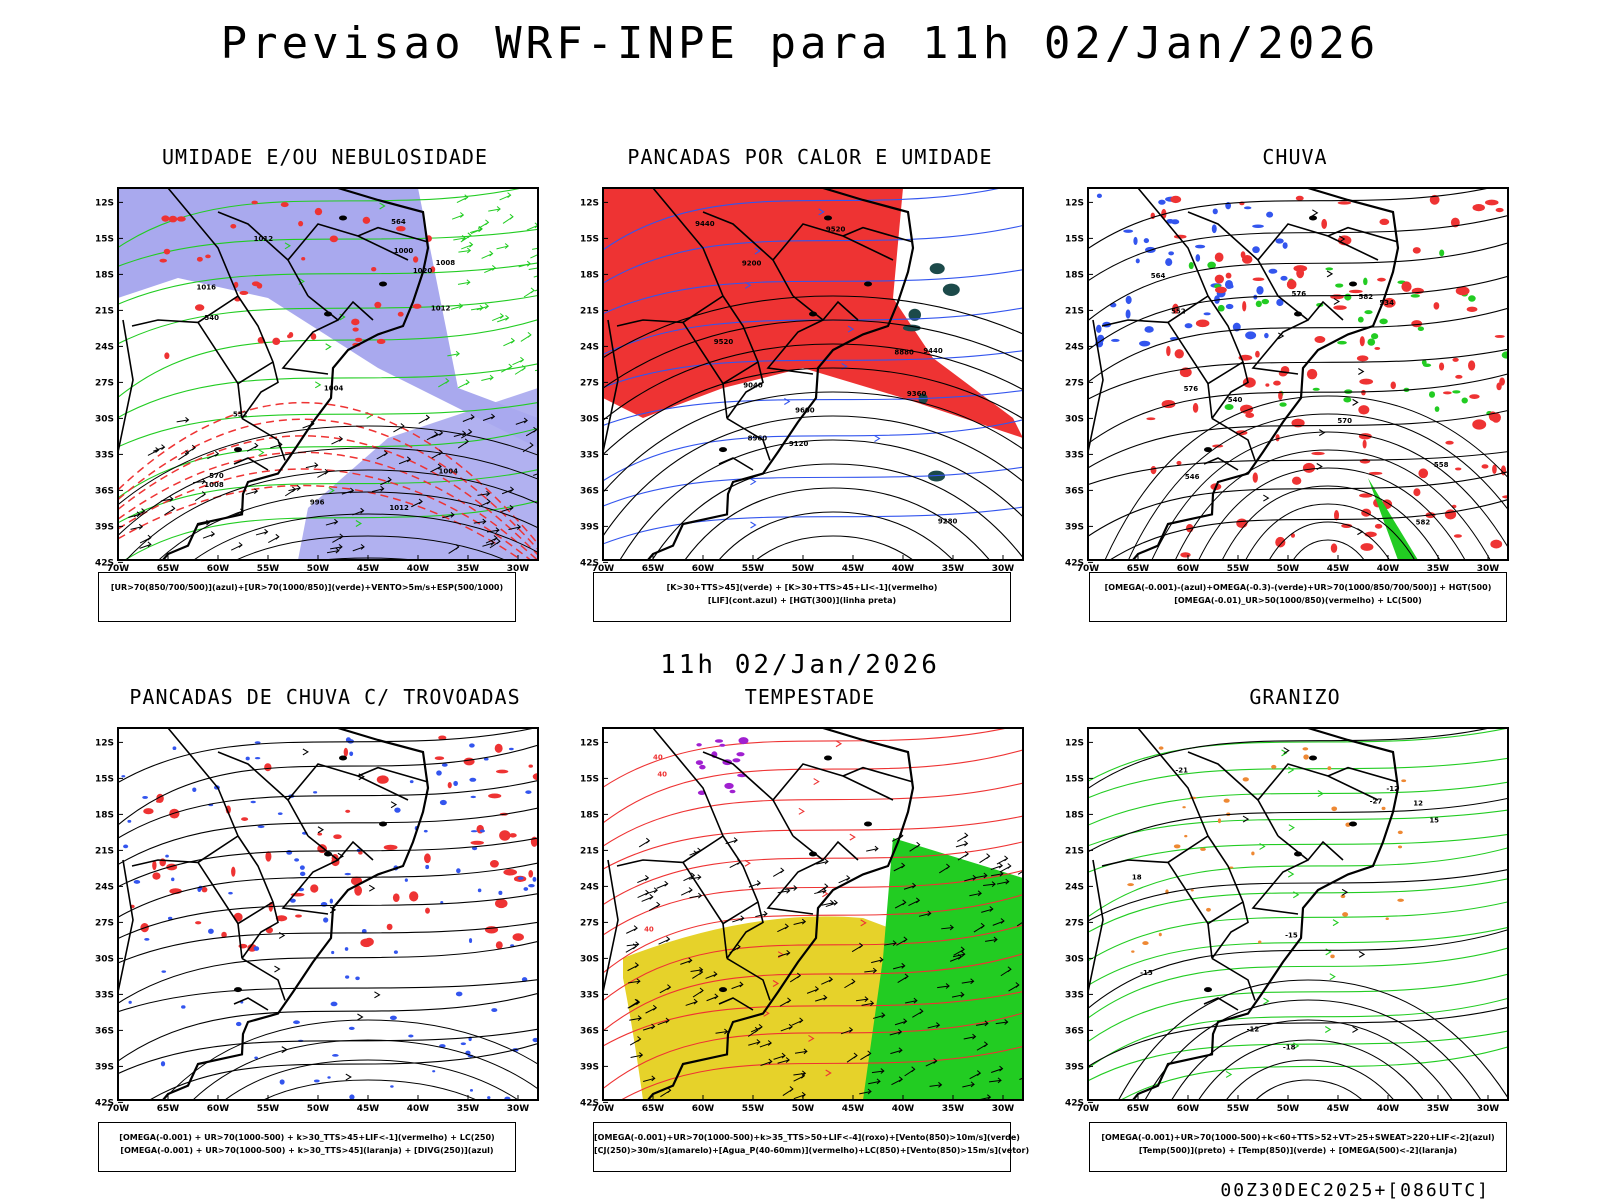  I want to click on contour-label: 534, so click(1386, 303).